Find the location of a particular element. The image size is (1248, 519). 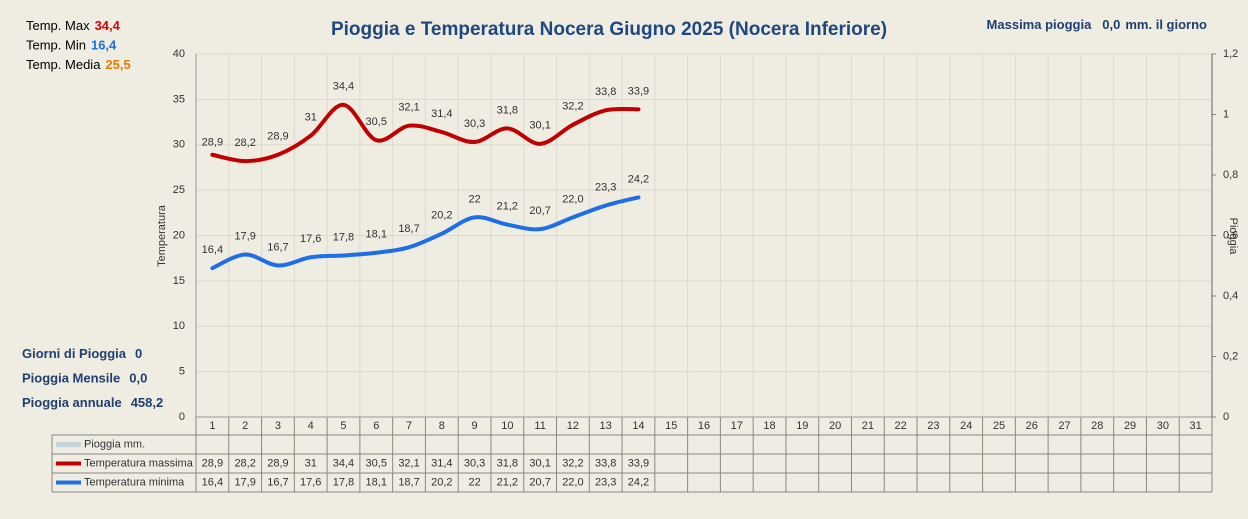

x-tick-label: 9 is located at coordinates (475, 426).